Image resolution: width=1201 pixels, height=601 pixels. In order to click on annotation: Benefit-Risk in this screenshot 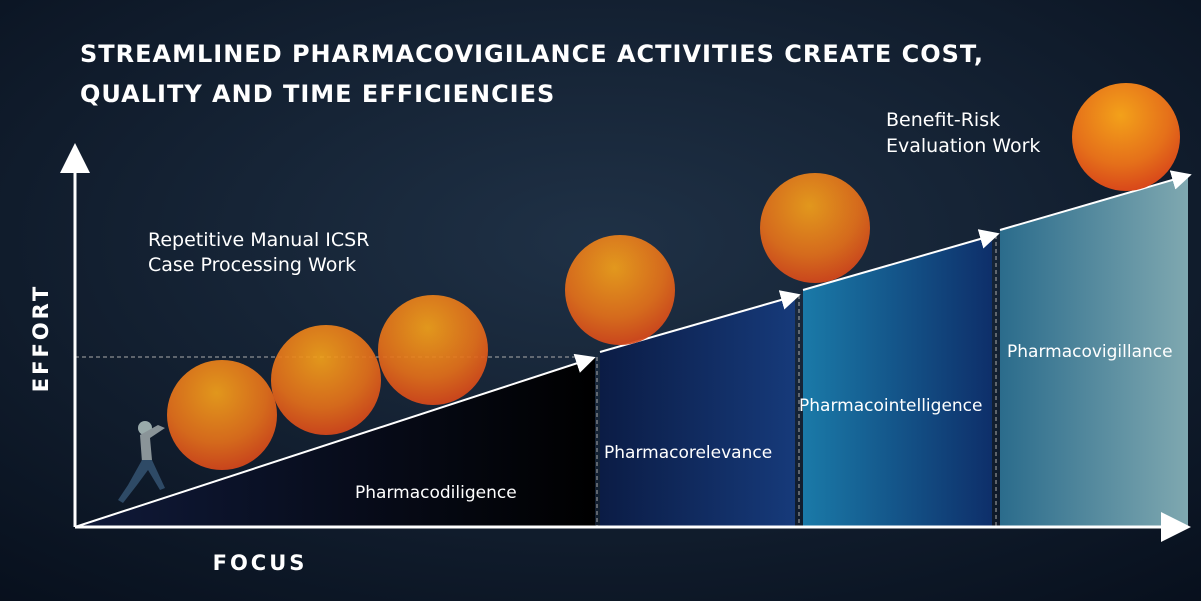, I will do `click(943, 120)`.